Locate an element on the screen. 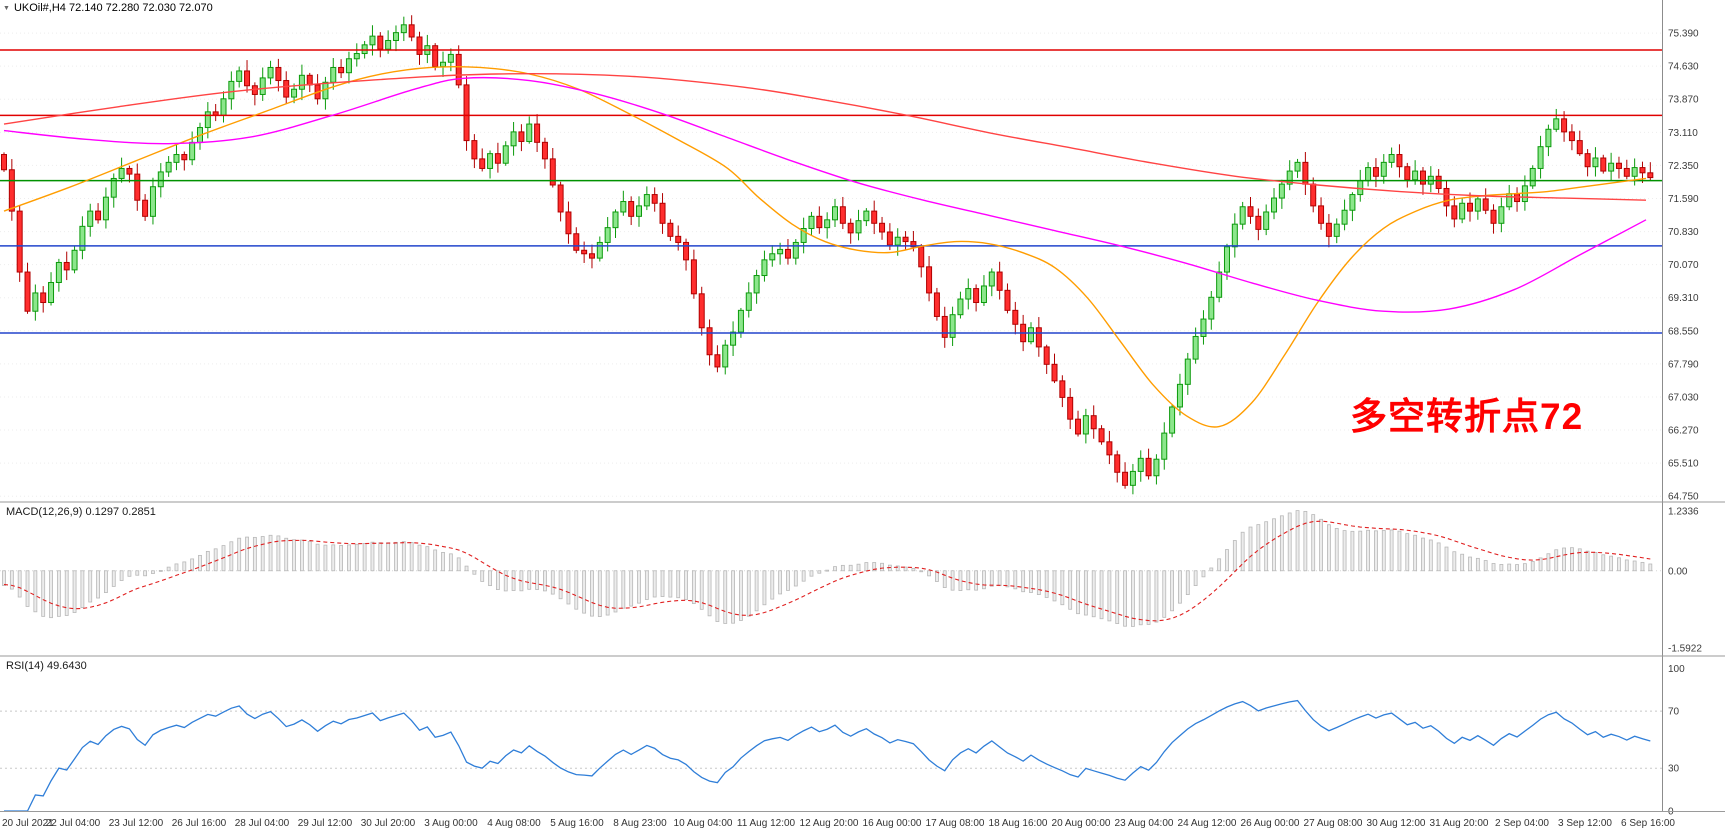 The width and height of the screenshot is (1725, 834). svg-text: 26 Aug 00:00 is located at coordinates (1270, 823).